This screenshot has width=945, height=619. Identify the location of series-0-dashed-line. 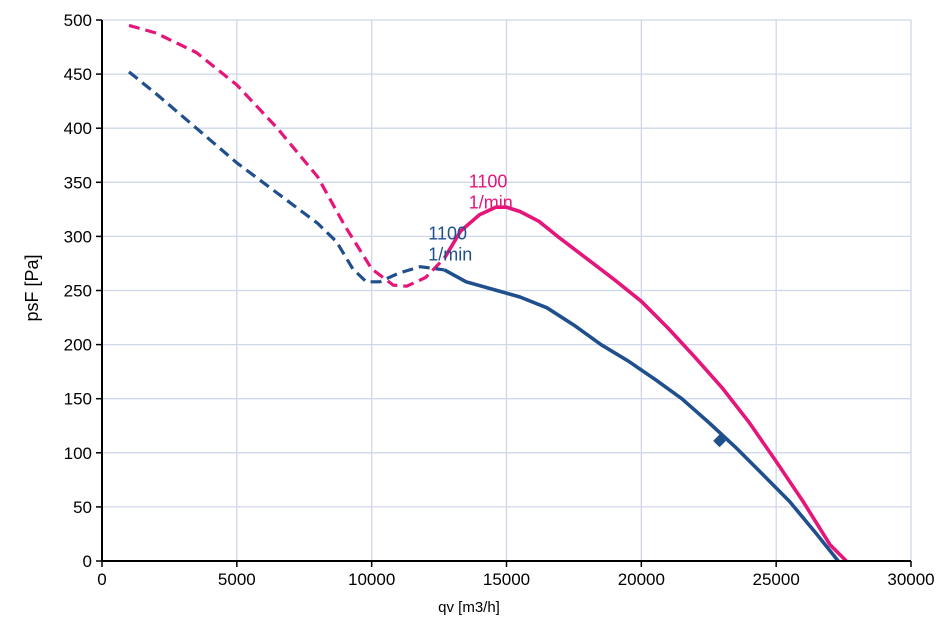
(287, 155).